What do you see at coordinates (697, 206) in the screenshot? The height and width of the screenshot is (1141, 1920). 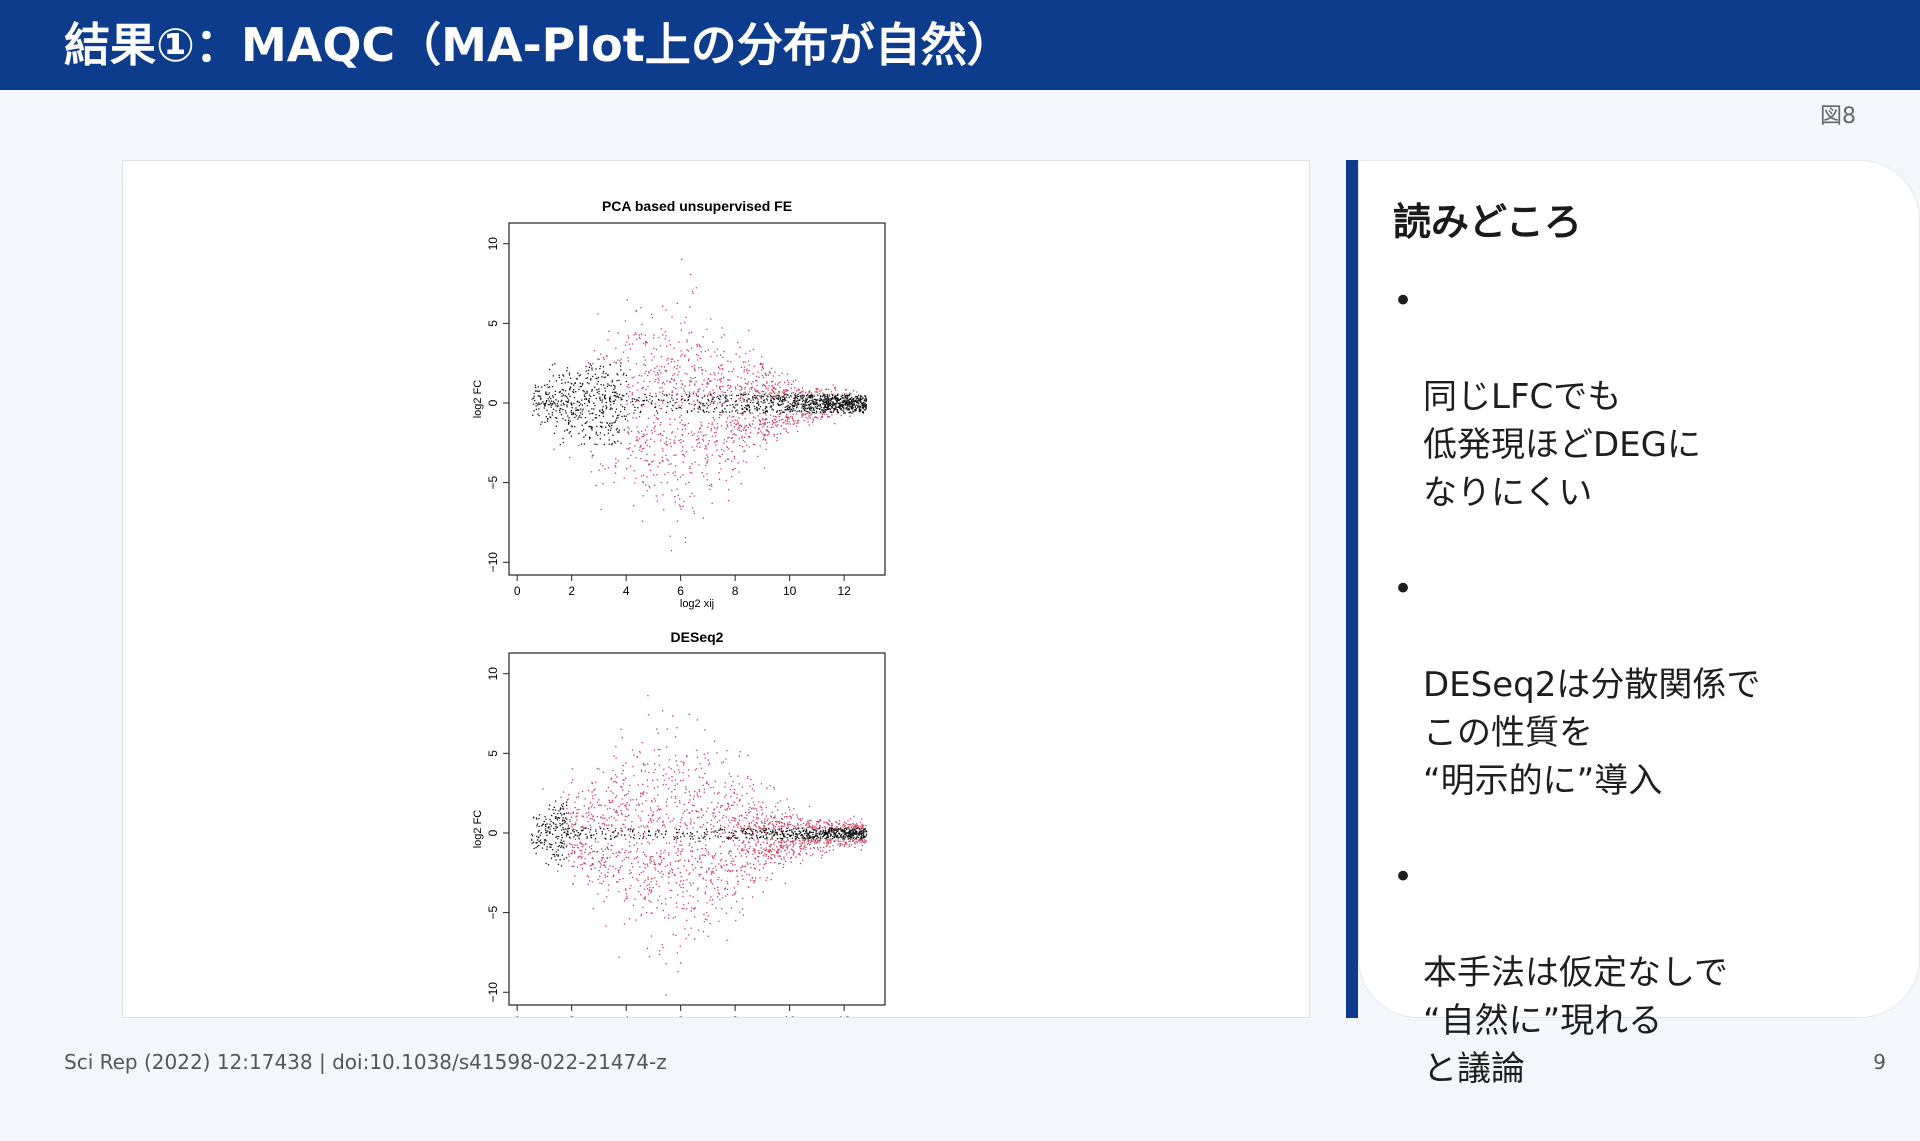 I see `plot-title: PCA based unsupervised FE` at bounding box center [697, 206].